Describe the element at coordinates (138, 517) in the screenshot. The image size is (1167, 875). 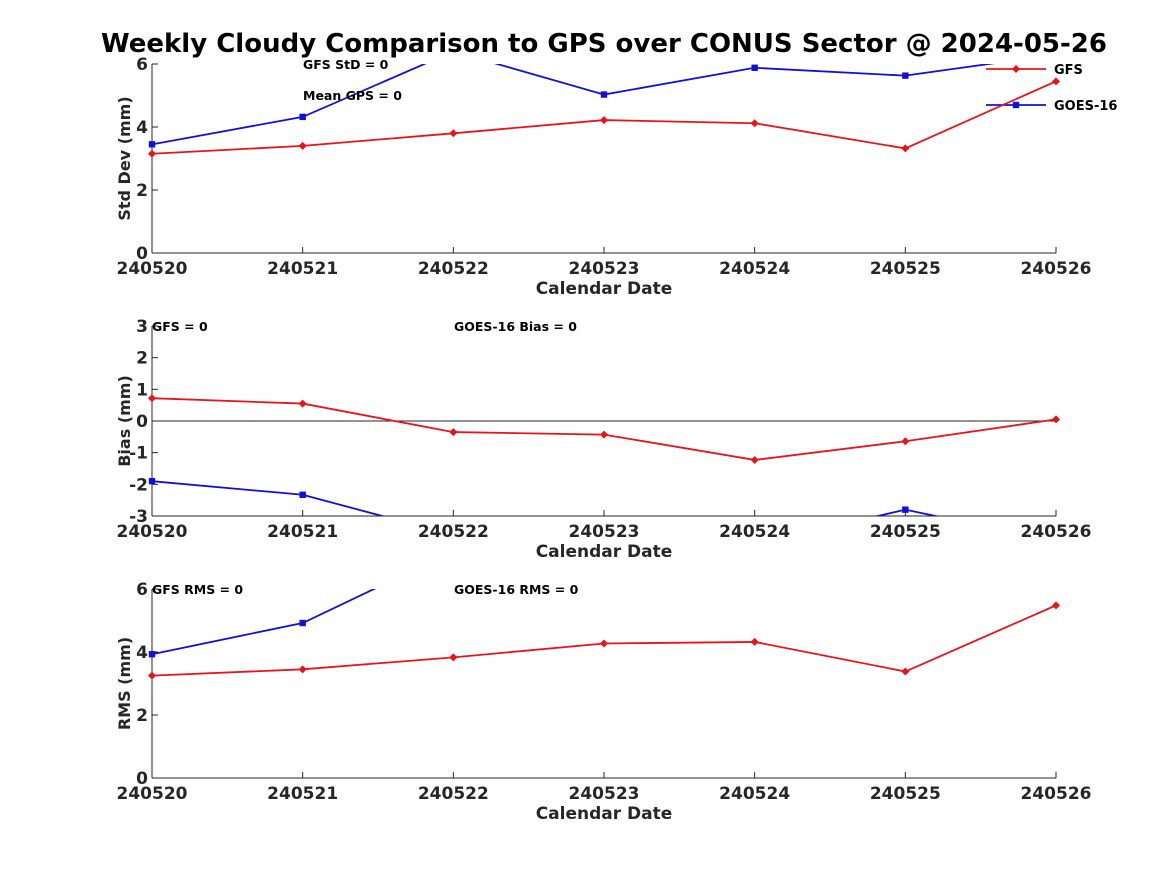
I see `y-tick-label: -3` at that location.